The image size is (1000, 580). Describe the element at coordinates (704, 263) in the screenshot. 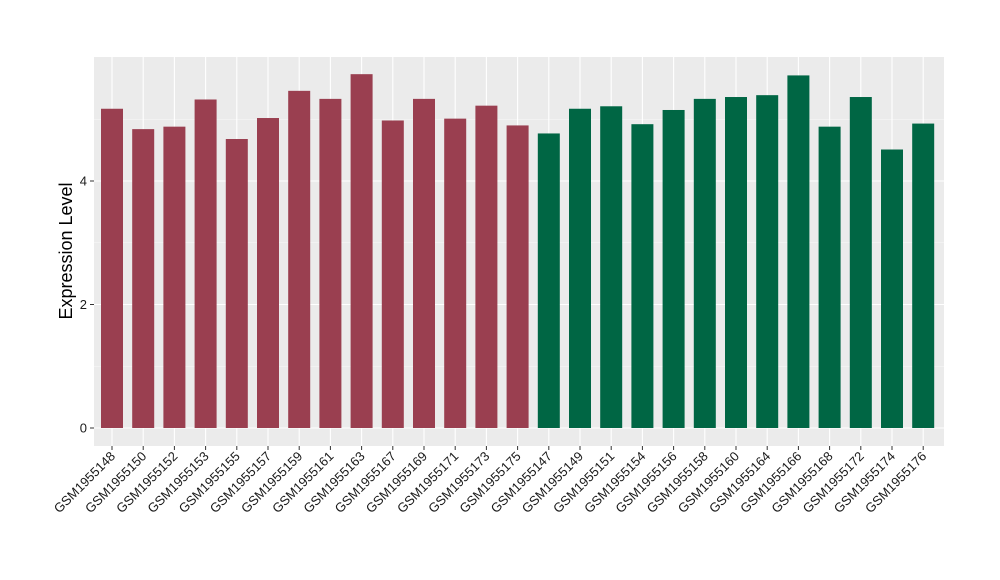

I see `bar-GSM1955158` at that location.